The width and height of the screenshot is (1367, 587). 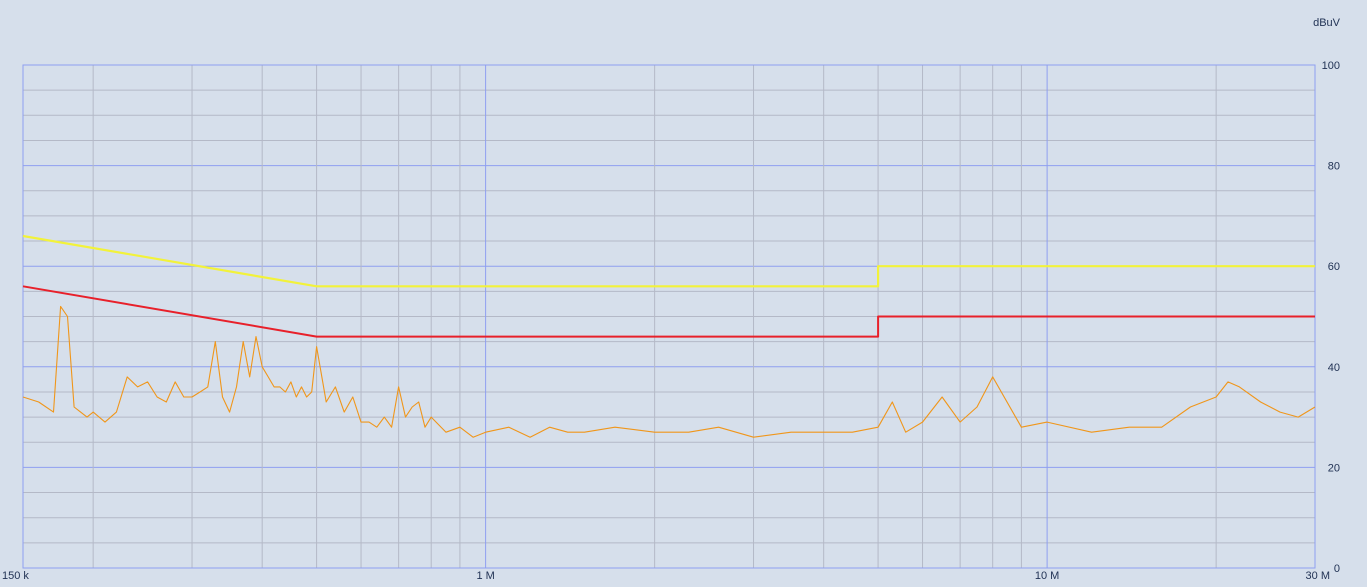 I want to click on y-tick-label: 0, so click(x=1337, y=569).